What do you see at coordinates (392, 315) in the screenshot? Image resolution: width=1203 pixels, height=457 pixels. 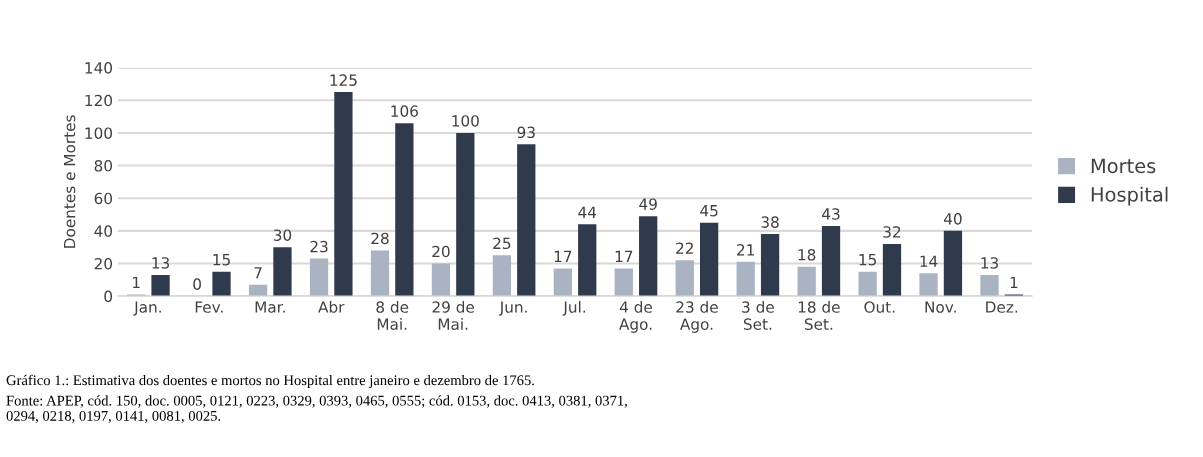 I see `x-tick-label: 8 de Mai.` at bounding box center [392, 315].